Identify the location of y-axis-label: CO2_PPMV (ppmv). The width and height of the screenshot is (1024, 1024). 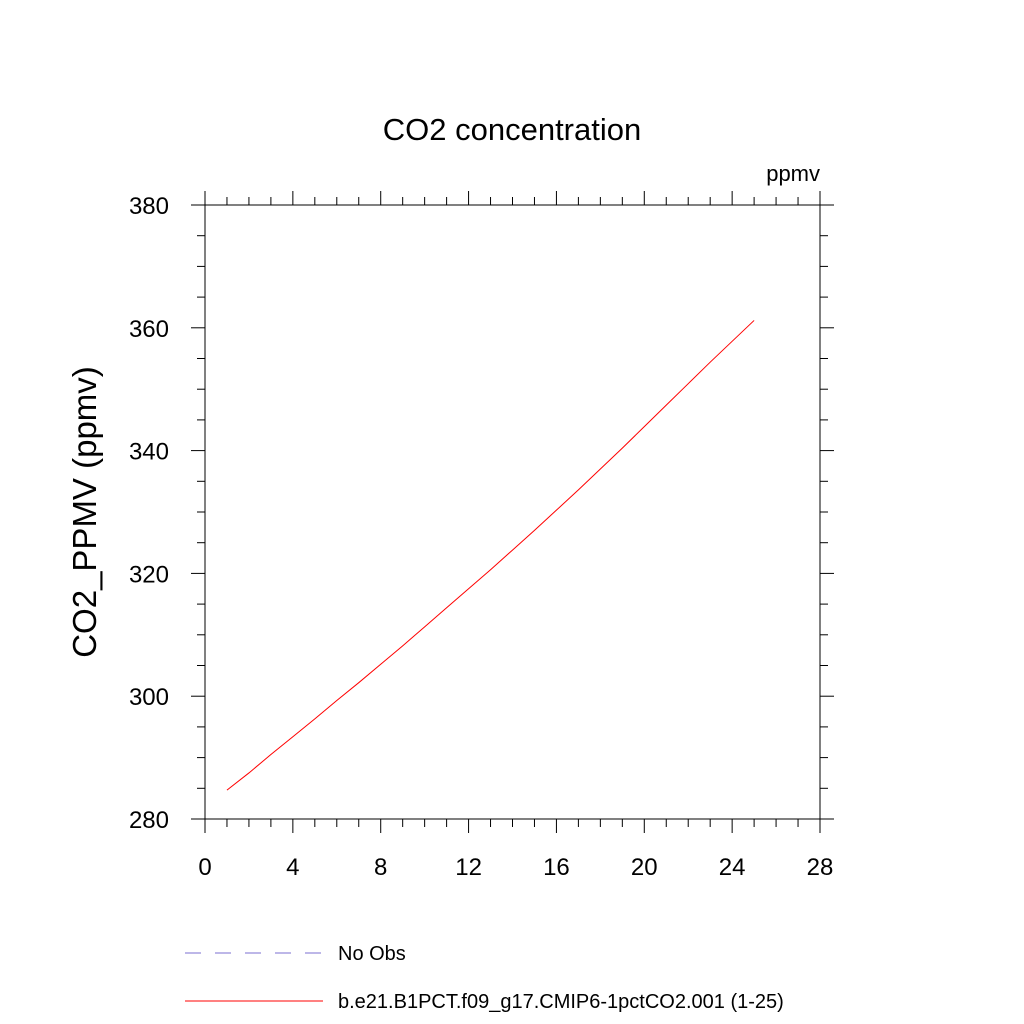
(84, 512).